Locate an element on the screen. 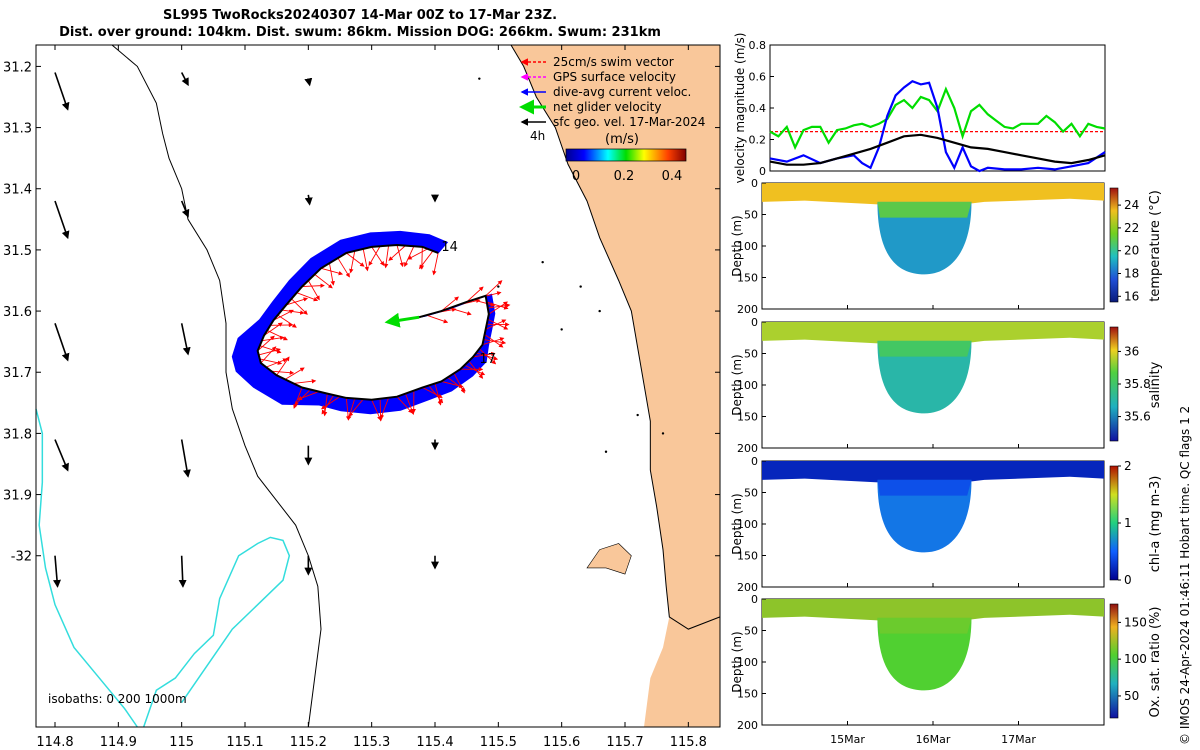 The width and height of the screenshot is (1200, 750). island is located at coordinates (609, 559).